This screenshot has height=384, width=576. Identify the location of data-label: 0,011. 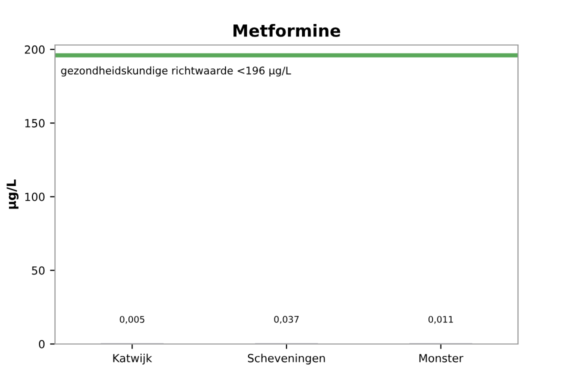
(440, 320).